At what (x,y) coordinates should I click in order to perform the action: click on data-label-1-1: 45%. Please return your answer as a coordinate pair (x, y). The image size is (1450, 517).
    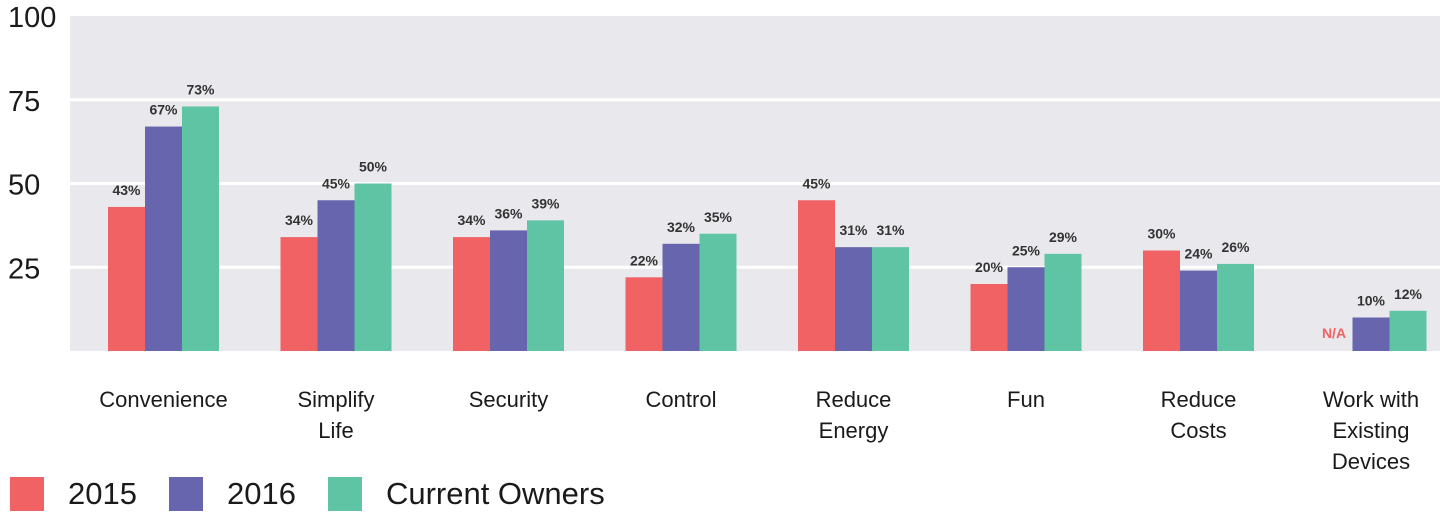
    Looking at the image, I should click on (336, 183).